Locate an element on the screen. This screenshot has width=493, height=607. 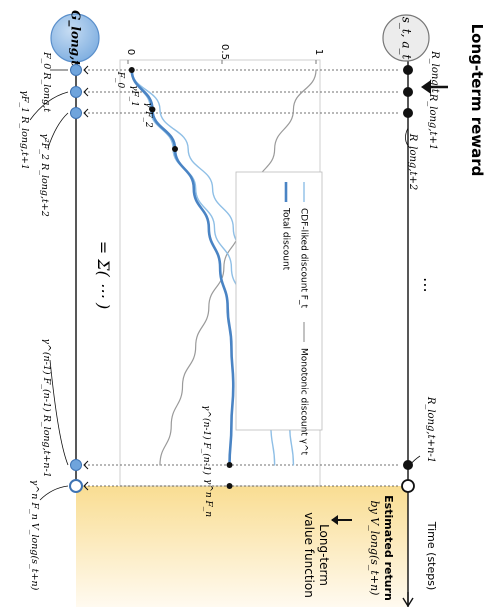
state-action-label: s_t, a_t is located at coordinates (407, 38).